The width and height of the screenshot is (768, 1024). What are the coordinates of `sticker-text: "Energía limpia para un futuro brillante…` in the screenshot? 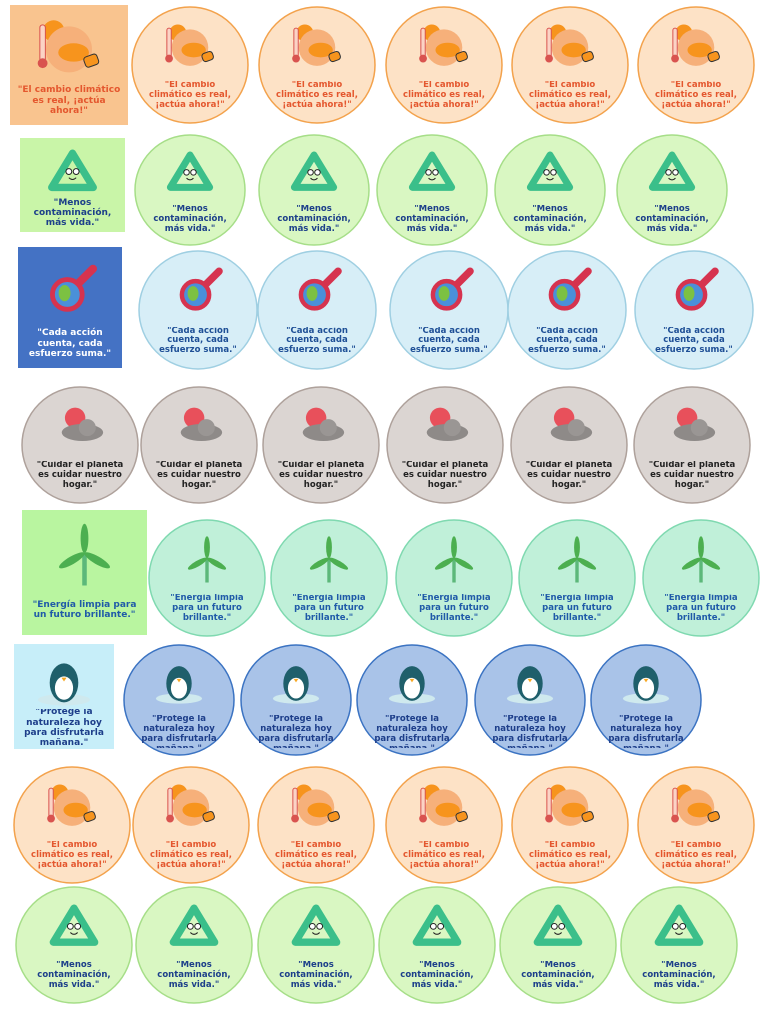 It's located at (577, 608).